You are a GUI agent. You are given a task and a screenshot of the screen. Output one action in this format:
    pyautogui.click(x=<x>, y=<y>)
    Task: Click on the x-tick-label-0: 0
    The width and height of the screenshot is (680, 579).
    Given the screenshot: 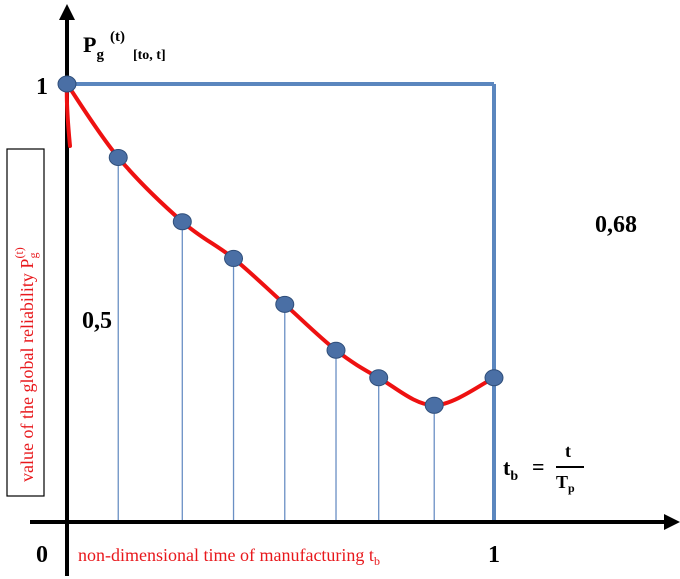 What is the action you would take?
    pyautogui.click(x=42, y=555)
    